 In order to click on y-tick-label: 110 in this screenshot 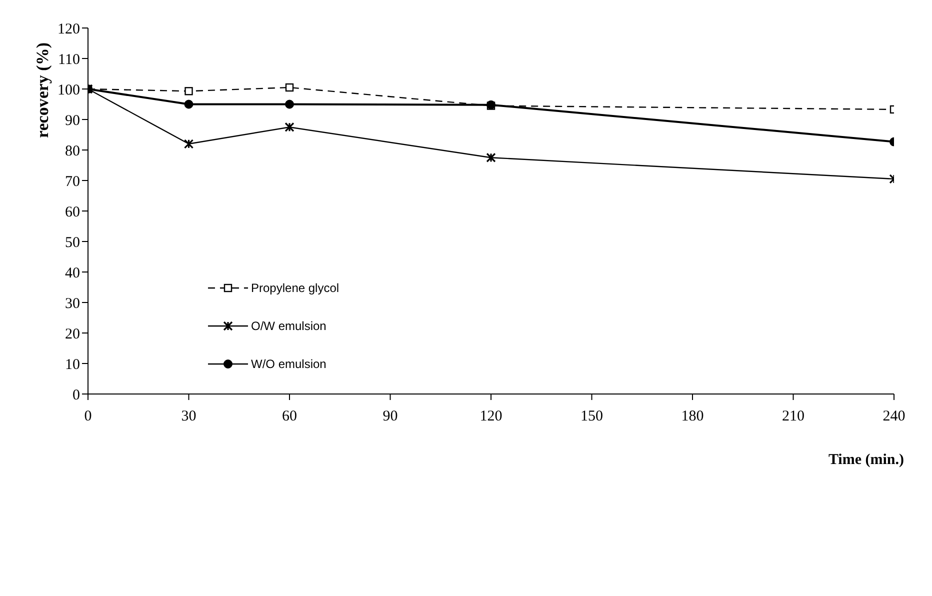, I will do `click(69, 60)`.